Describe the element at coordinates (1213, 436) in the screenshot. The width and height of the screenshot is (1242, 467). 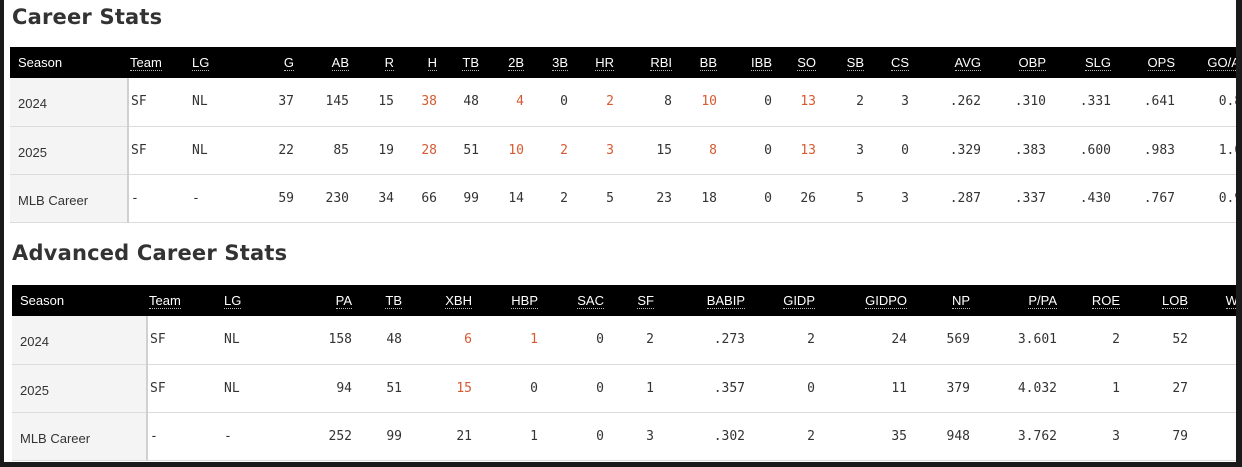
I see `advanced-cell-wo: 0` at that location.